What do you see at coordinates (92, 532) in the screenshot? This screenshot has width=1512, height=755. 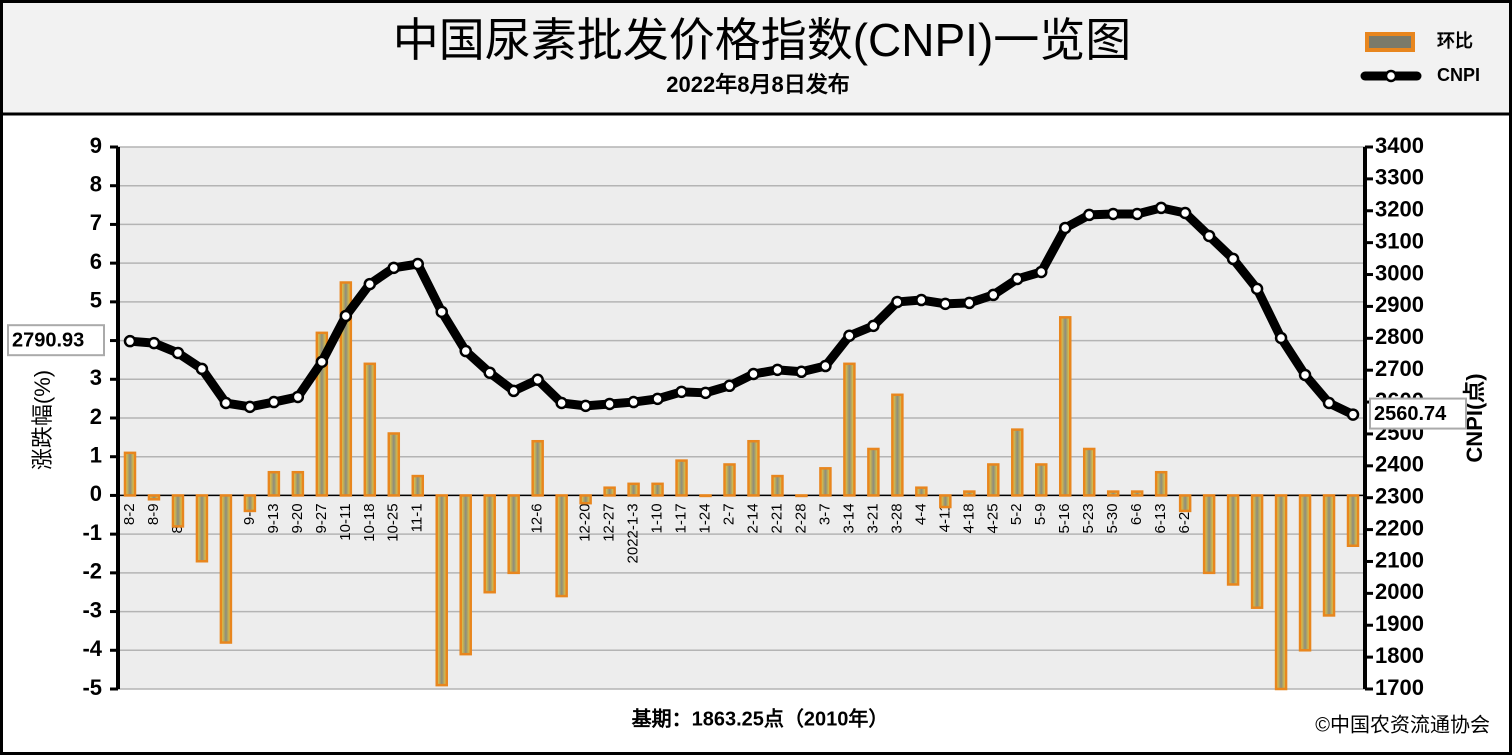 I see `y-tick-label: -1` at bounding box center [92, 532].